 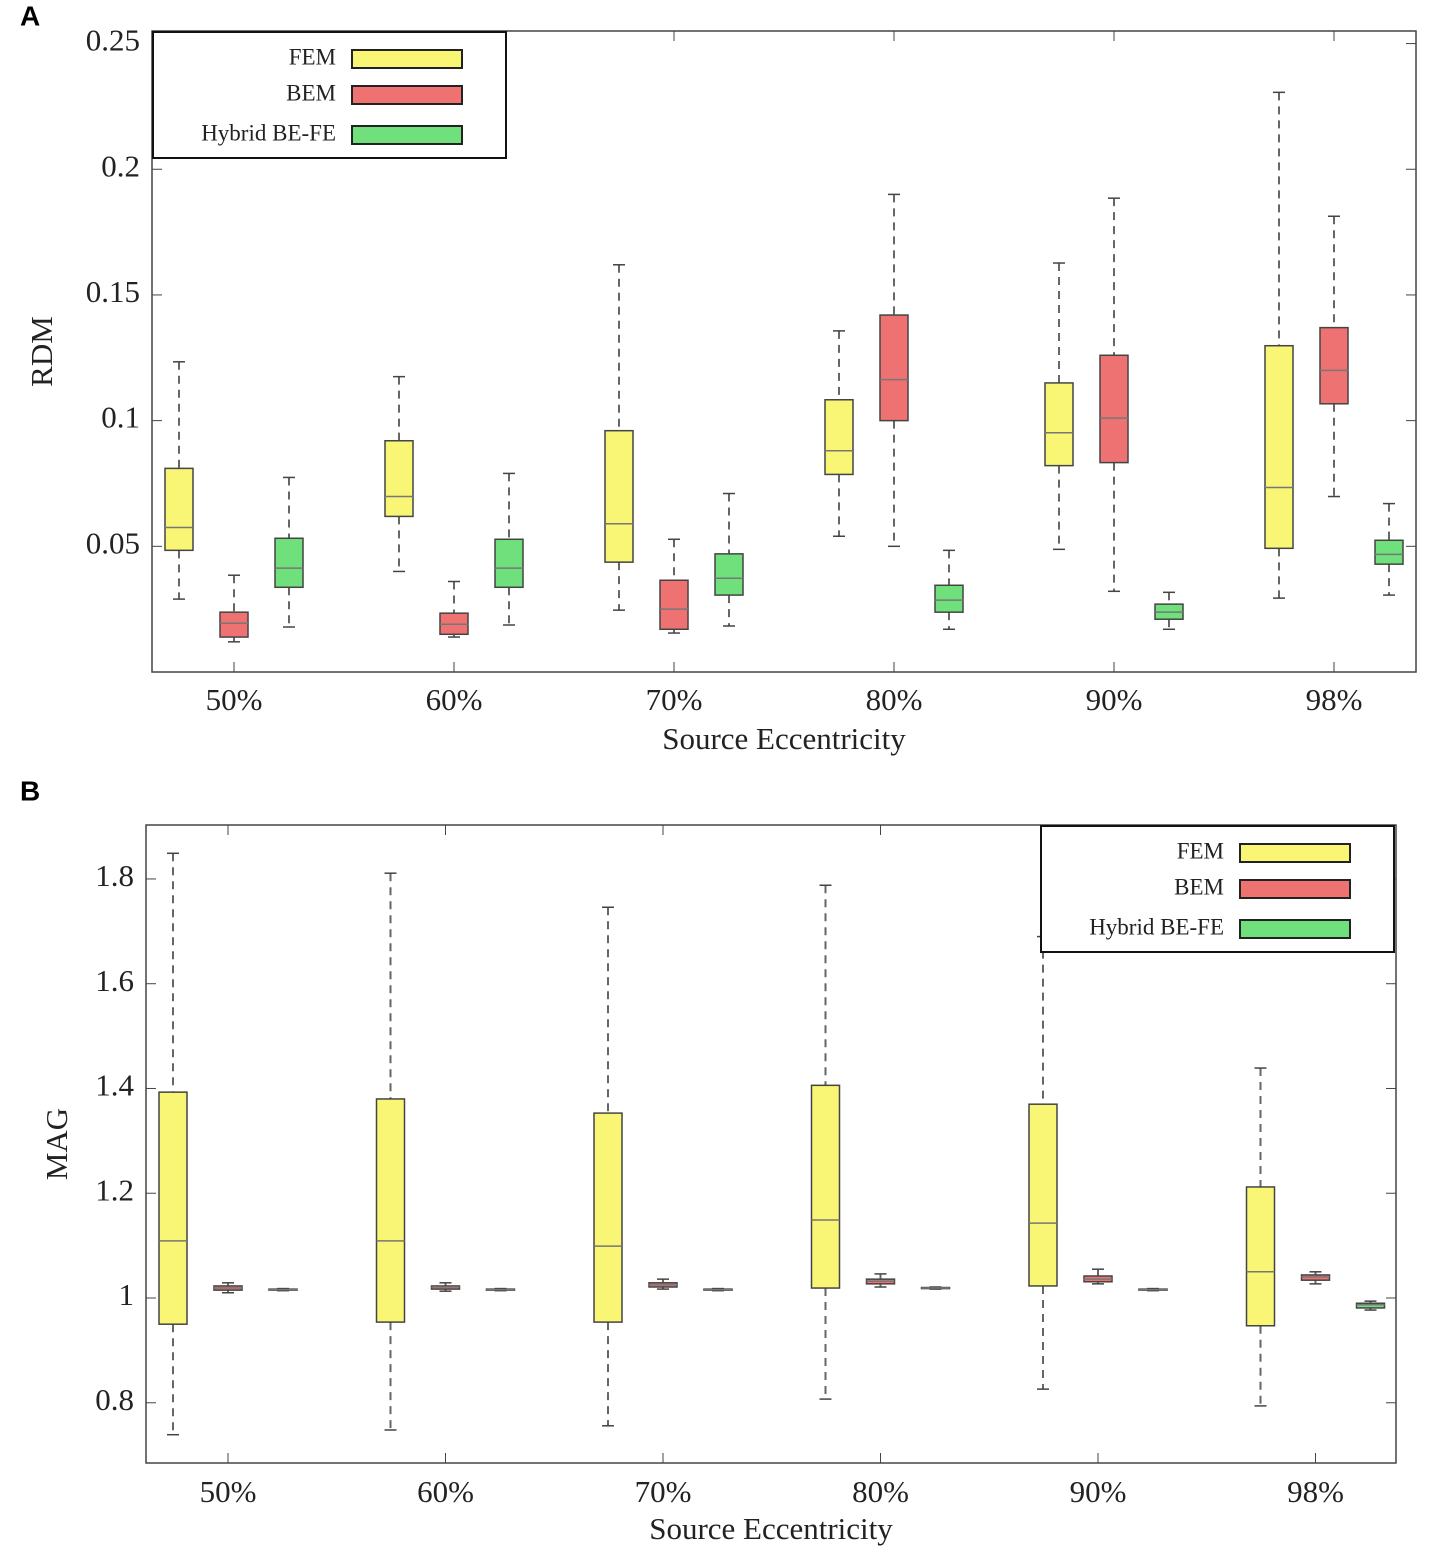 I want to click on y-axis-label: MAG, so click(x=56, y=1144).